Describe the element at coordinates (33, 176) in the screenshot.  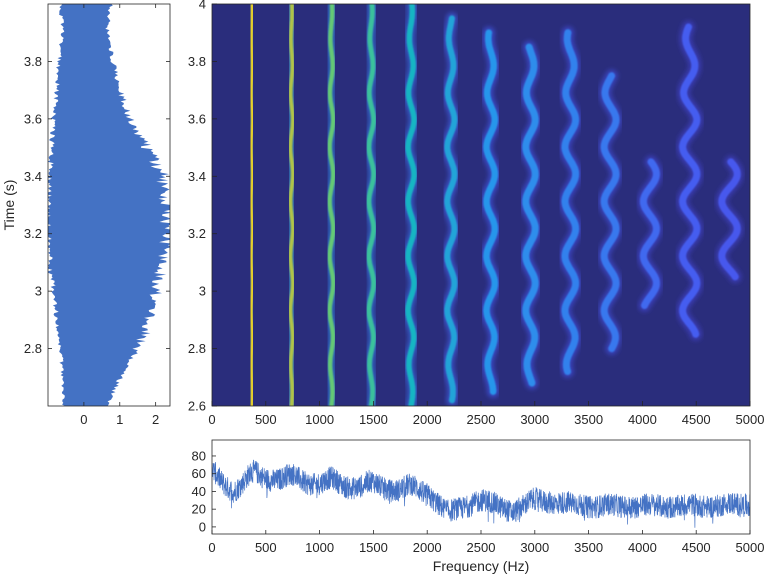
I see `waveform-y-tick-label: 3.4` at that location.